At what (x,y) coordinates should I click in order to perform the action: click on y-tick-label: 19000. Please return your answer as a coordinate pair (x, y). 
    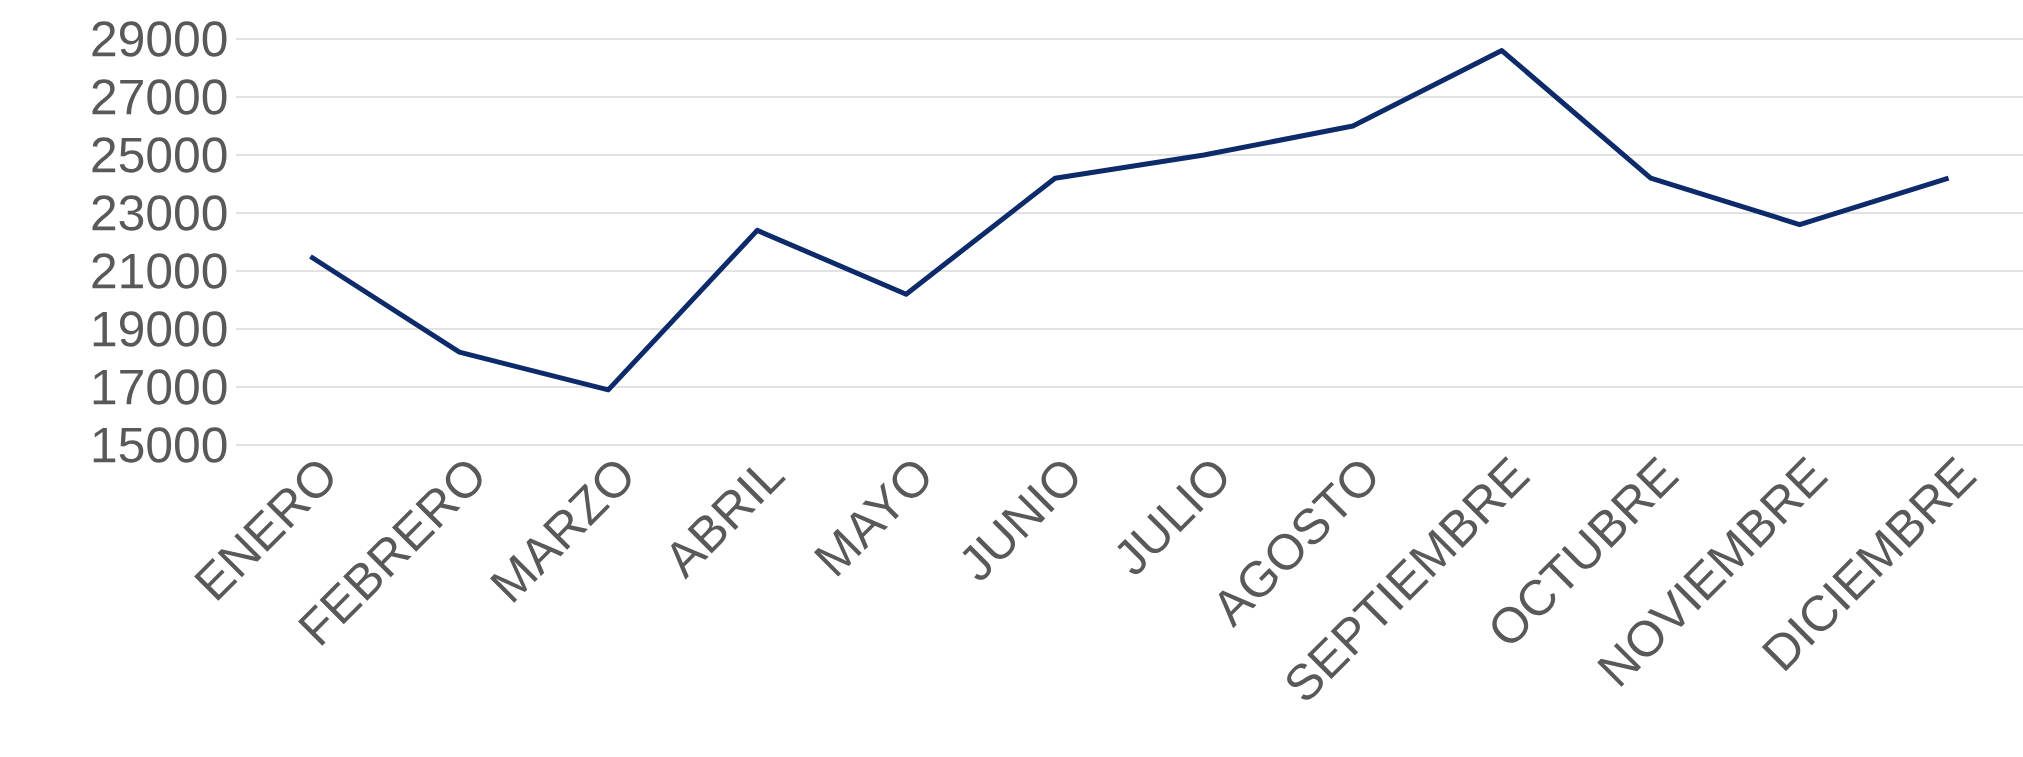
    Looking at the image, I should click on (160, 329).